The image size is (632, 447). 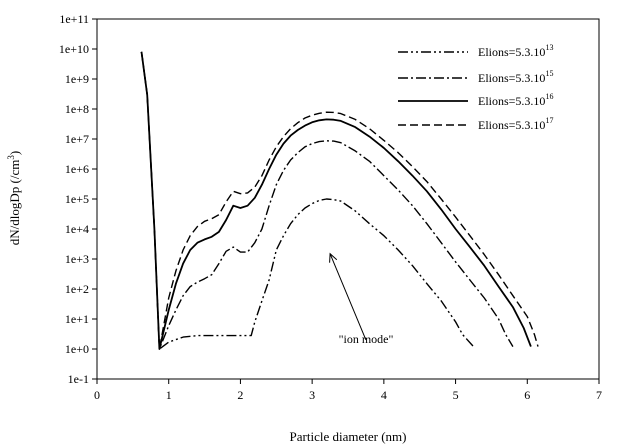 What do you see at coordinates (74, 49) in the screenshot?
I see `y-tick-label: 1e+10` at bounding box center [74, 49].